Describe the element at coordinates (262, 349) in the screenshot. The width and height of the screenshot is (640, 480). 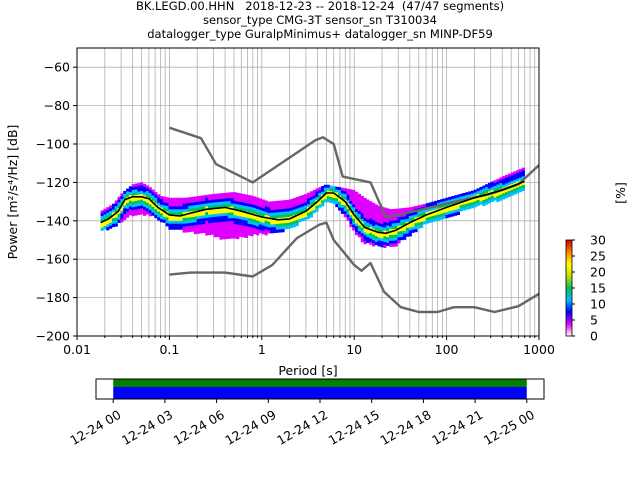
I see `x-tick-label: 1` at that location.